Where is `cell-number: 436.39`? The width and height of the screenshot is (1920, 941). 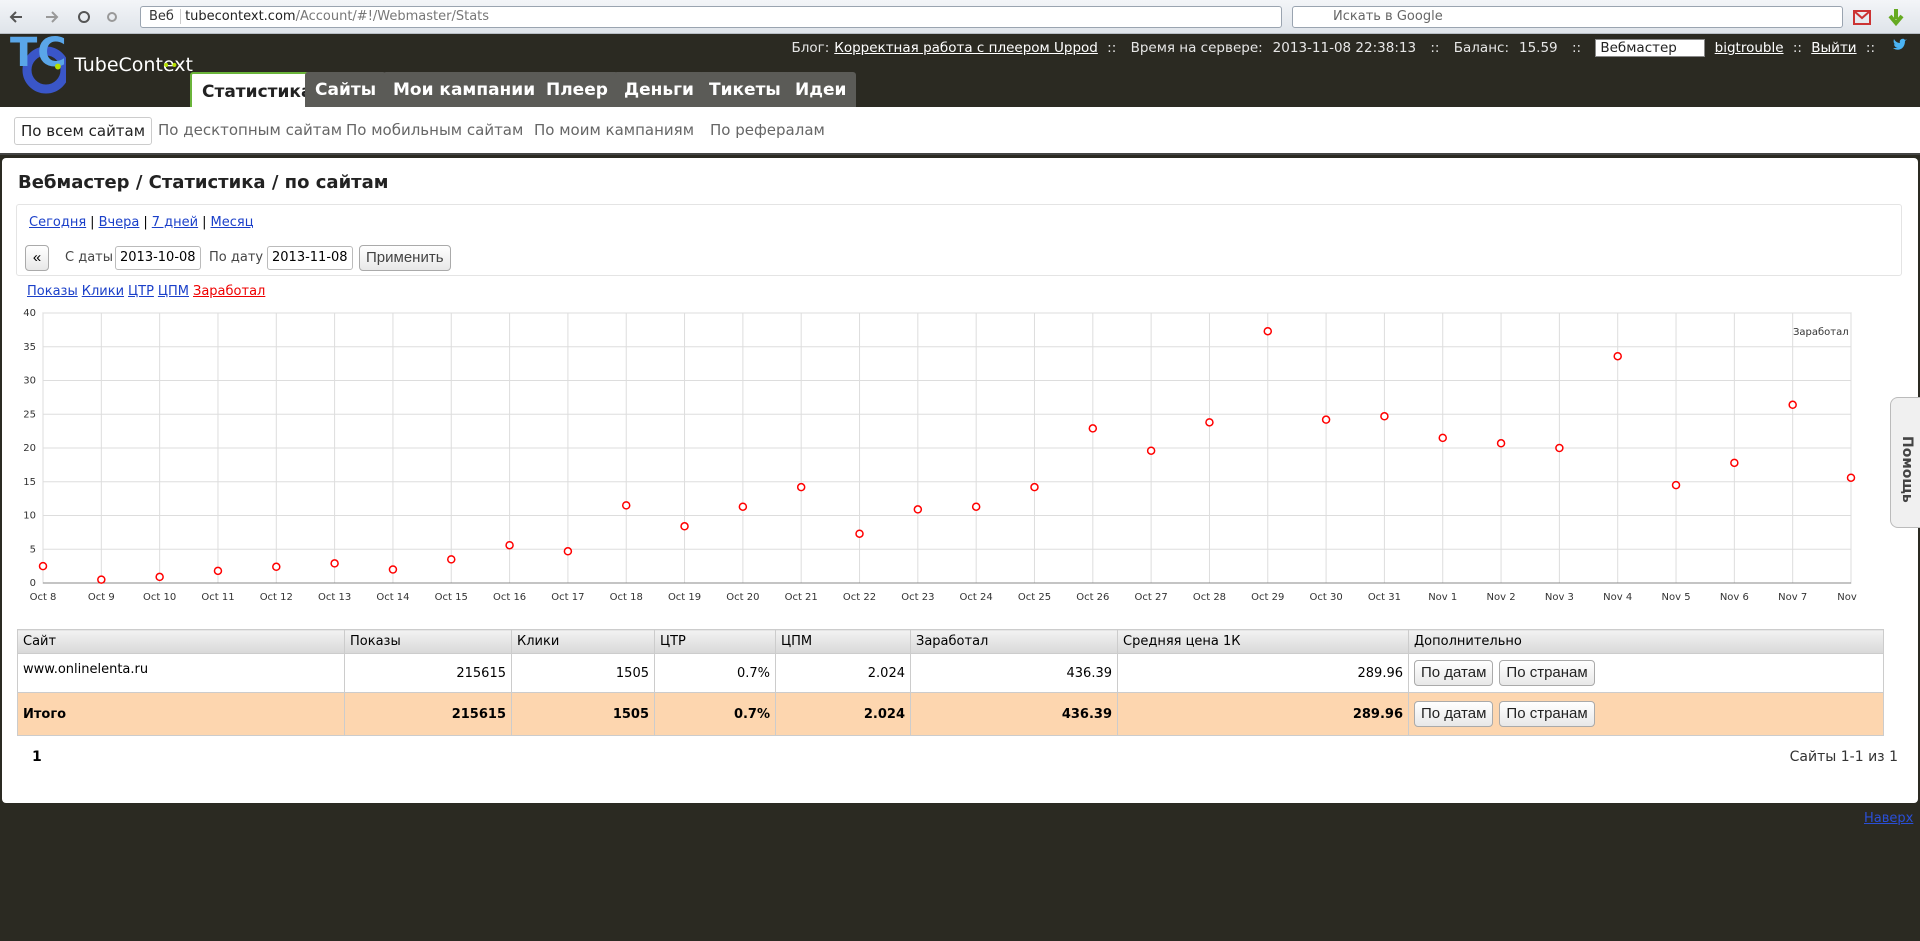
cell-number: 436.39 is located at coordinates (1014, 673).